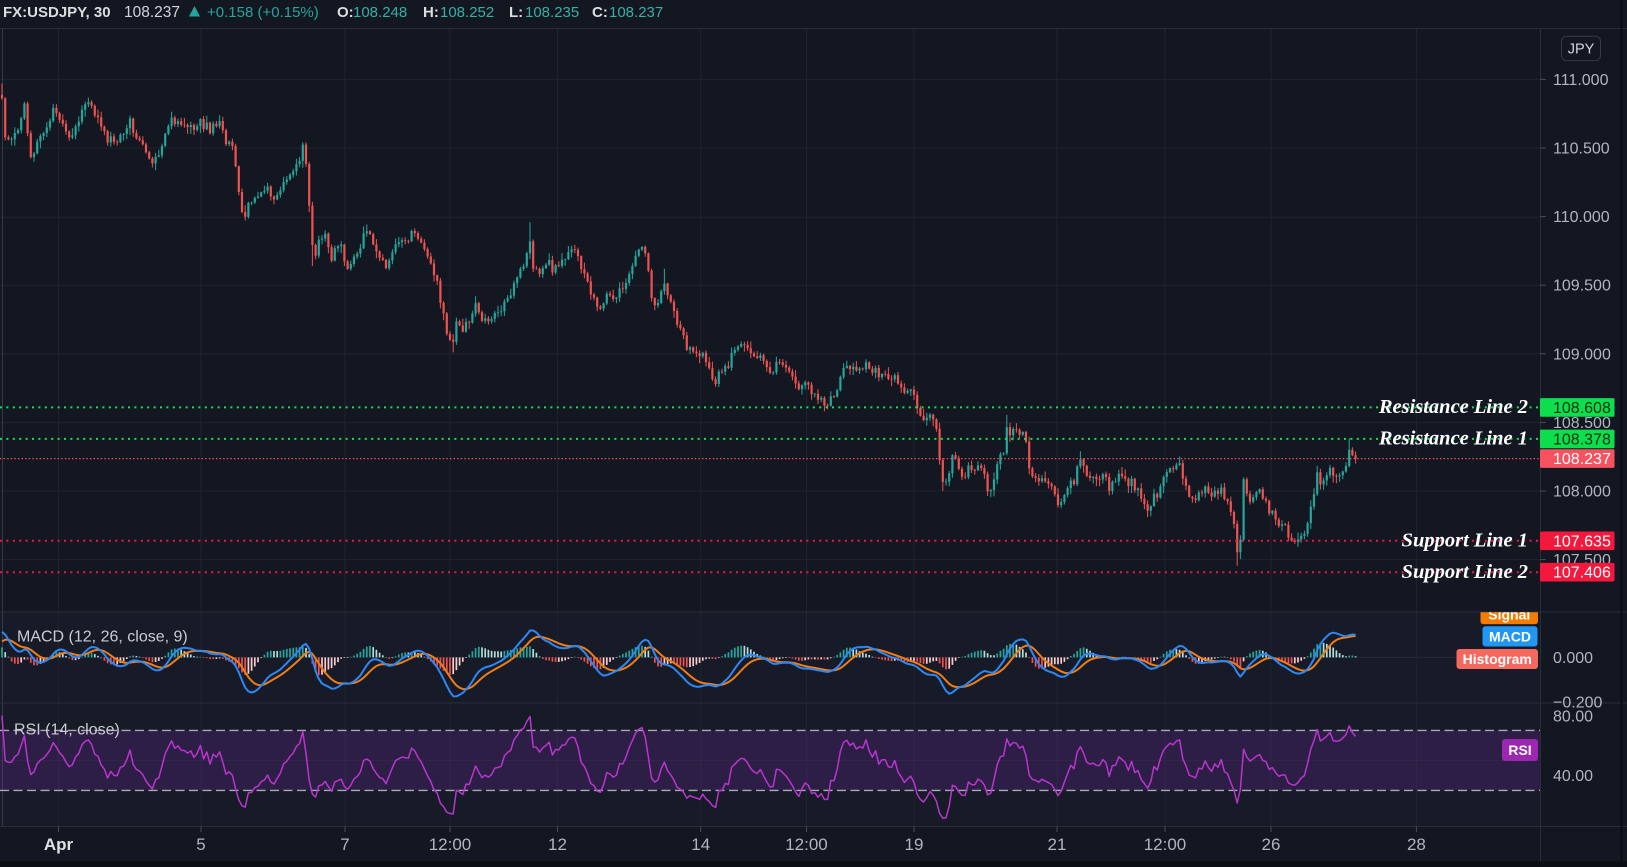 Image resolution: width=1627 pixels, height=867 pixels. Describe the element at coordinates (1453, 438) in the screenshot. I see `svg-text: Resistance Line 1` at that location.